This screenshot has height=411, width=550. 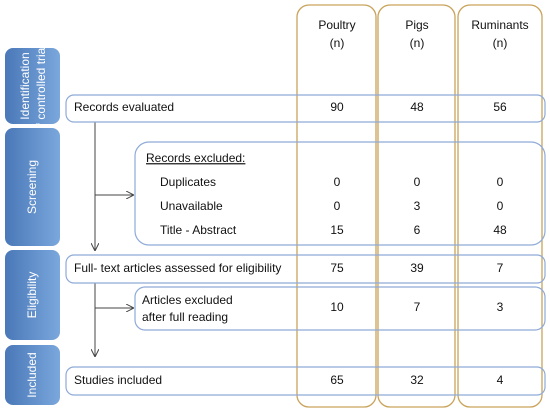 What do you see at coordinates (500, 107) in the screenshot?
I see `value: 56` at bounding box center [500, 107].